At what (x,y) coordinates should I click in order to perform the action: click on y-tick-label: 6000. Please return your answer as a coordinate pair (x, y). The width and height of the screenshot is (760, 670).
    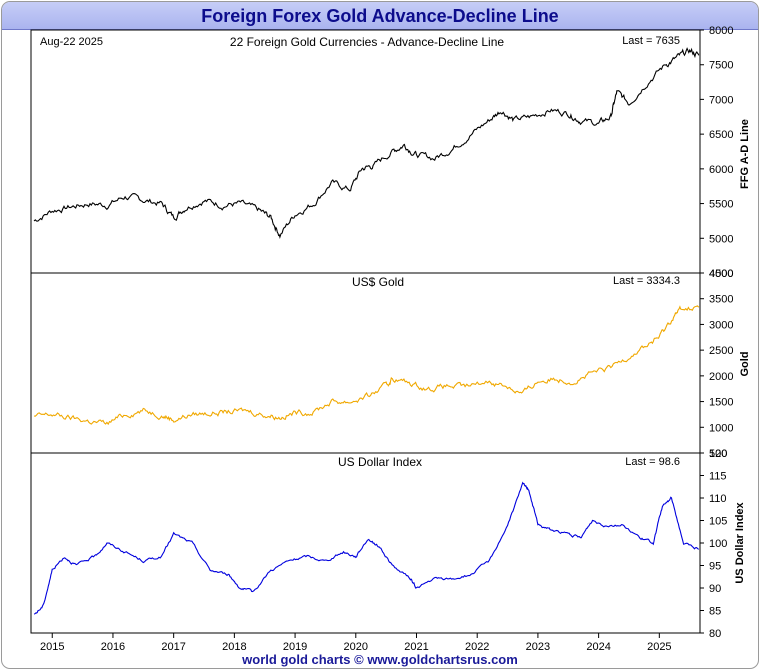
    Looking at the image, I should click on (721, 170).